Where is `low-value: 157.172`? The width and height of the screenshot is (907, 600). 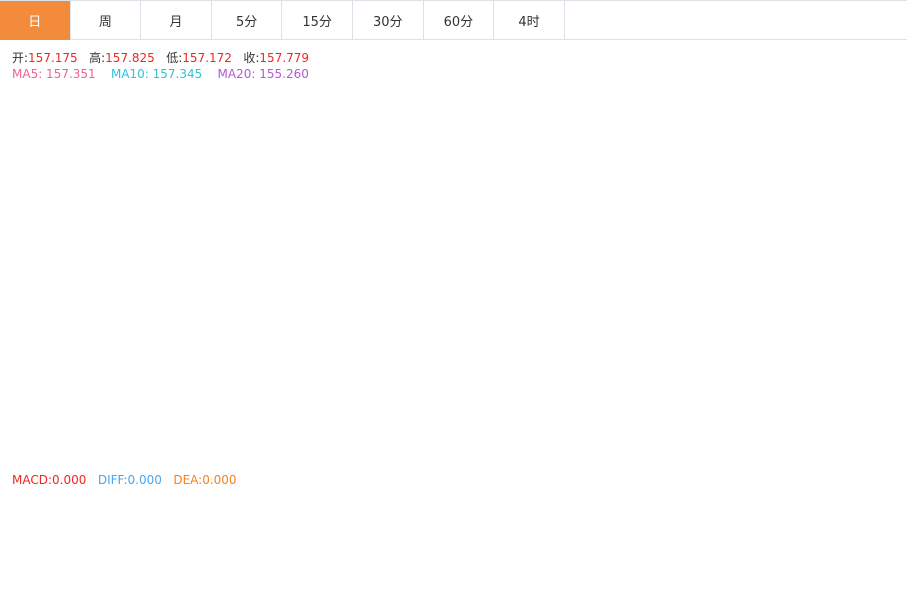 low-value: 157.172 is located at coordinates (207, 58).